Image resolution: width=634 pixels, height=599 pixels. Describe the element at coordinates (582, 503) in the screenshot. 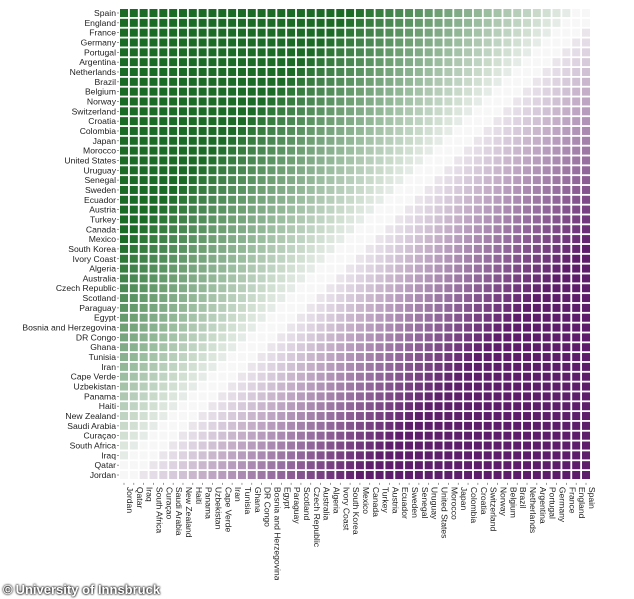

I see `column-label: England` at that location.